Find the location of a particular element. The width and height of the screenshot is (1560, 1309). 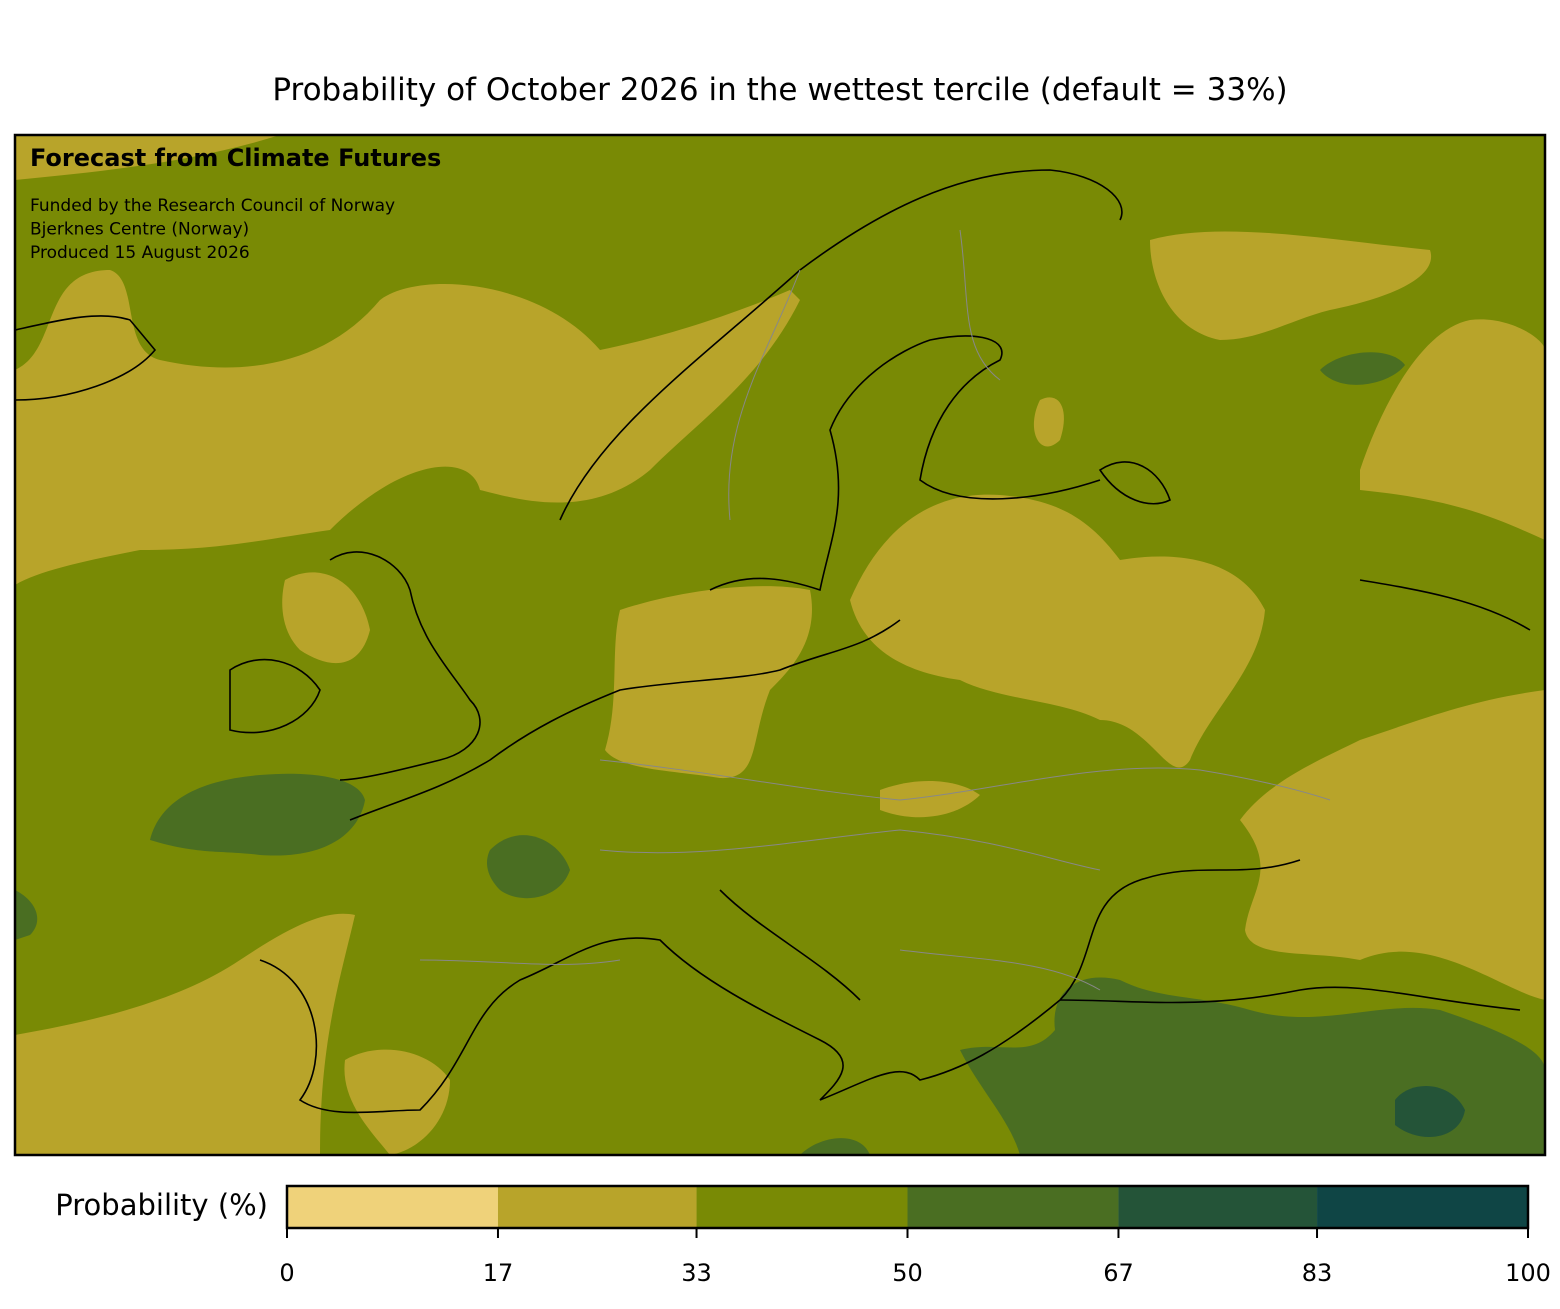

colorbar-tick-label: 0 is located at coordinates (286, 1273).